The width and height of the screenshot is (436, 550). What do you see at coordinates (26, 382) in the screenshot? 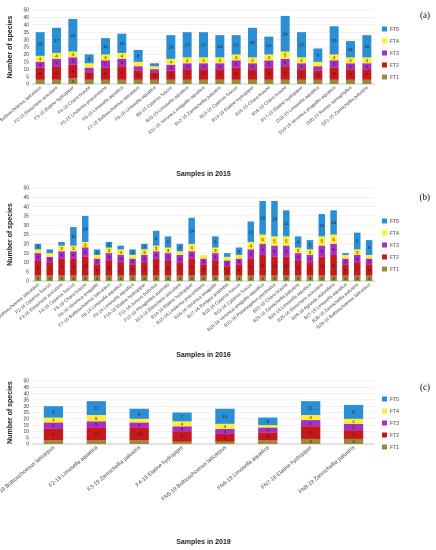
I see `y-tick-label: 50` at bounding box center [26, 382].